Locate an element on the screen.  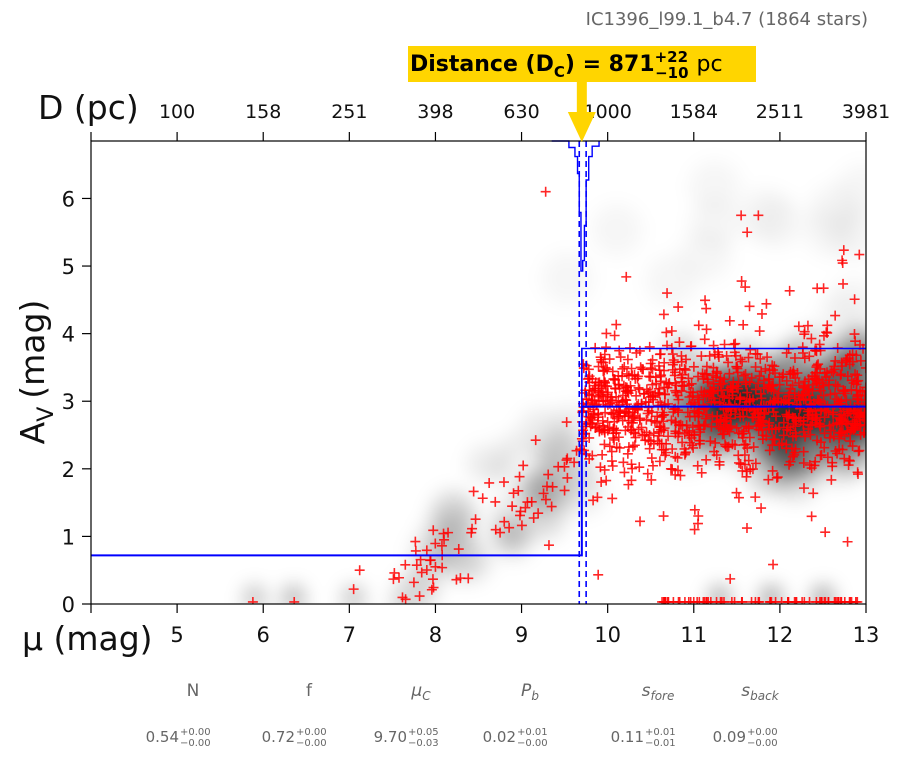
x-tick-label: 8 is located at coordinates (435, 635).